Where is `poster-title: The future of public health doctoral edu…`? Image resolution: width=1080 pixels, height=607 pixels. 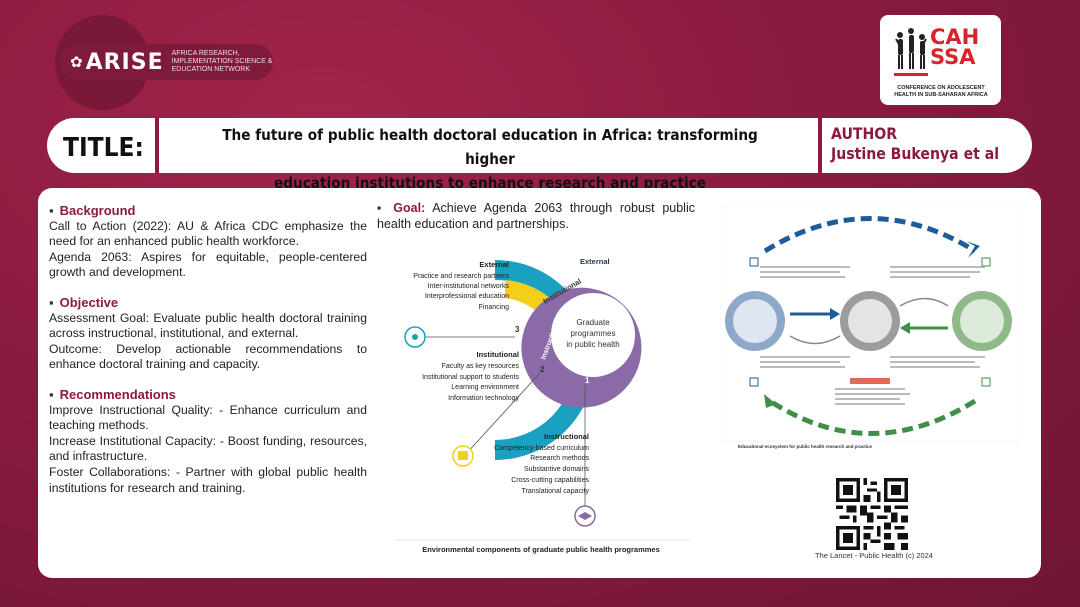 poster-title: The future of public health doctoral edu… is located at coordinates (490, 159).